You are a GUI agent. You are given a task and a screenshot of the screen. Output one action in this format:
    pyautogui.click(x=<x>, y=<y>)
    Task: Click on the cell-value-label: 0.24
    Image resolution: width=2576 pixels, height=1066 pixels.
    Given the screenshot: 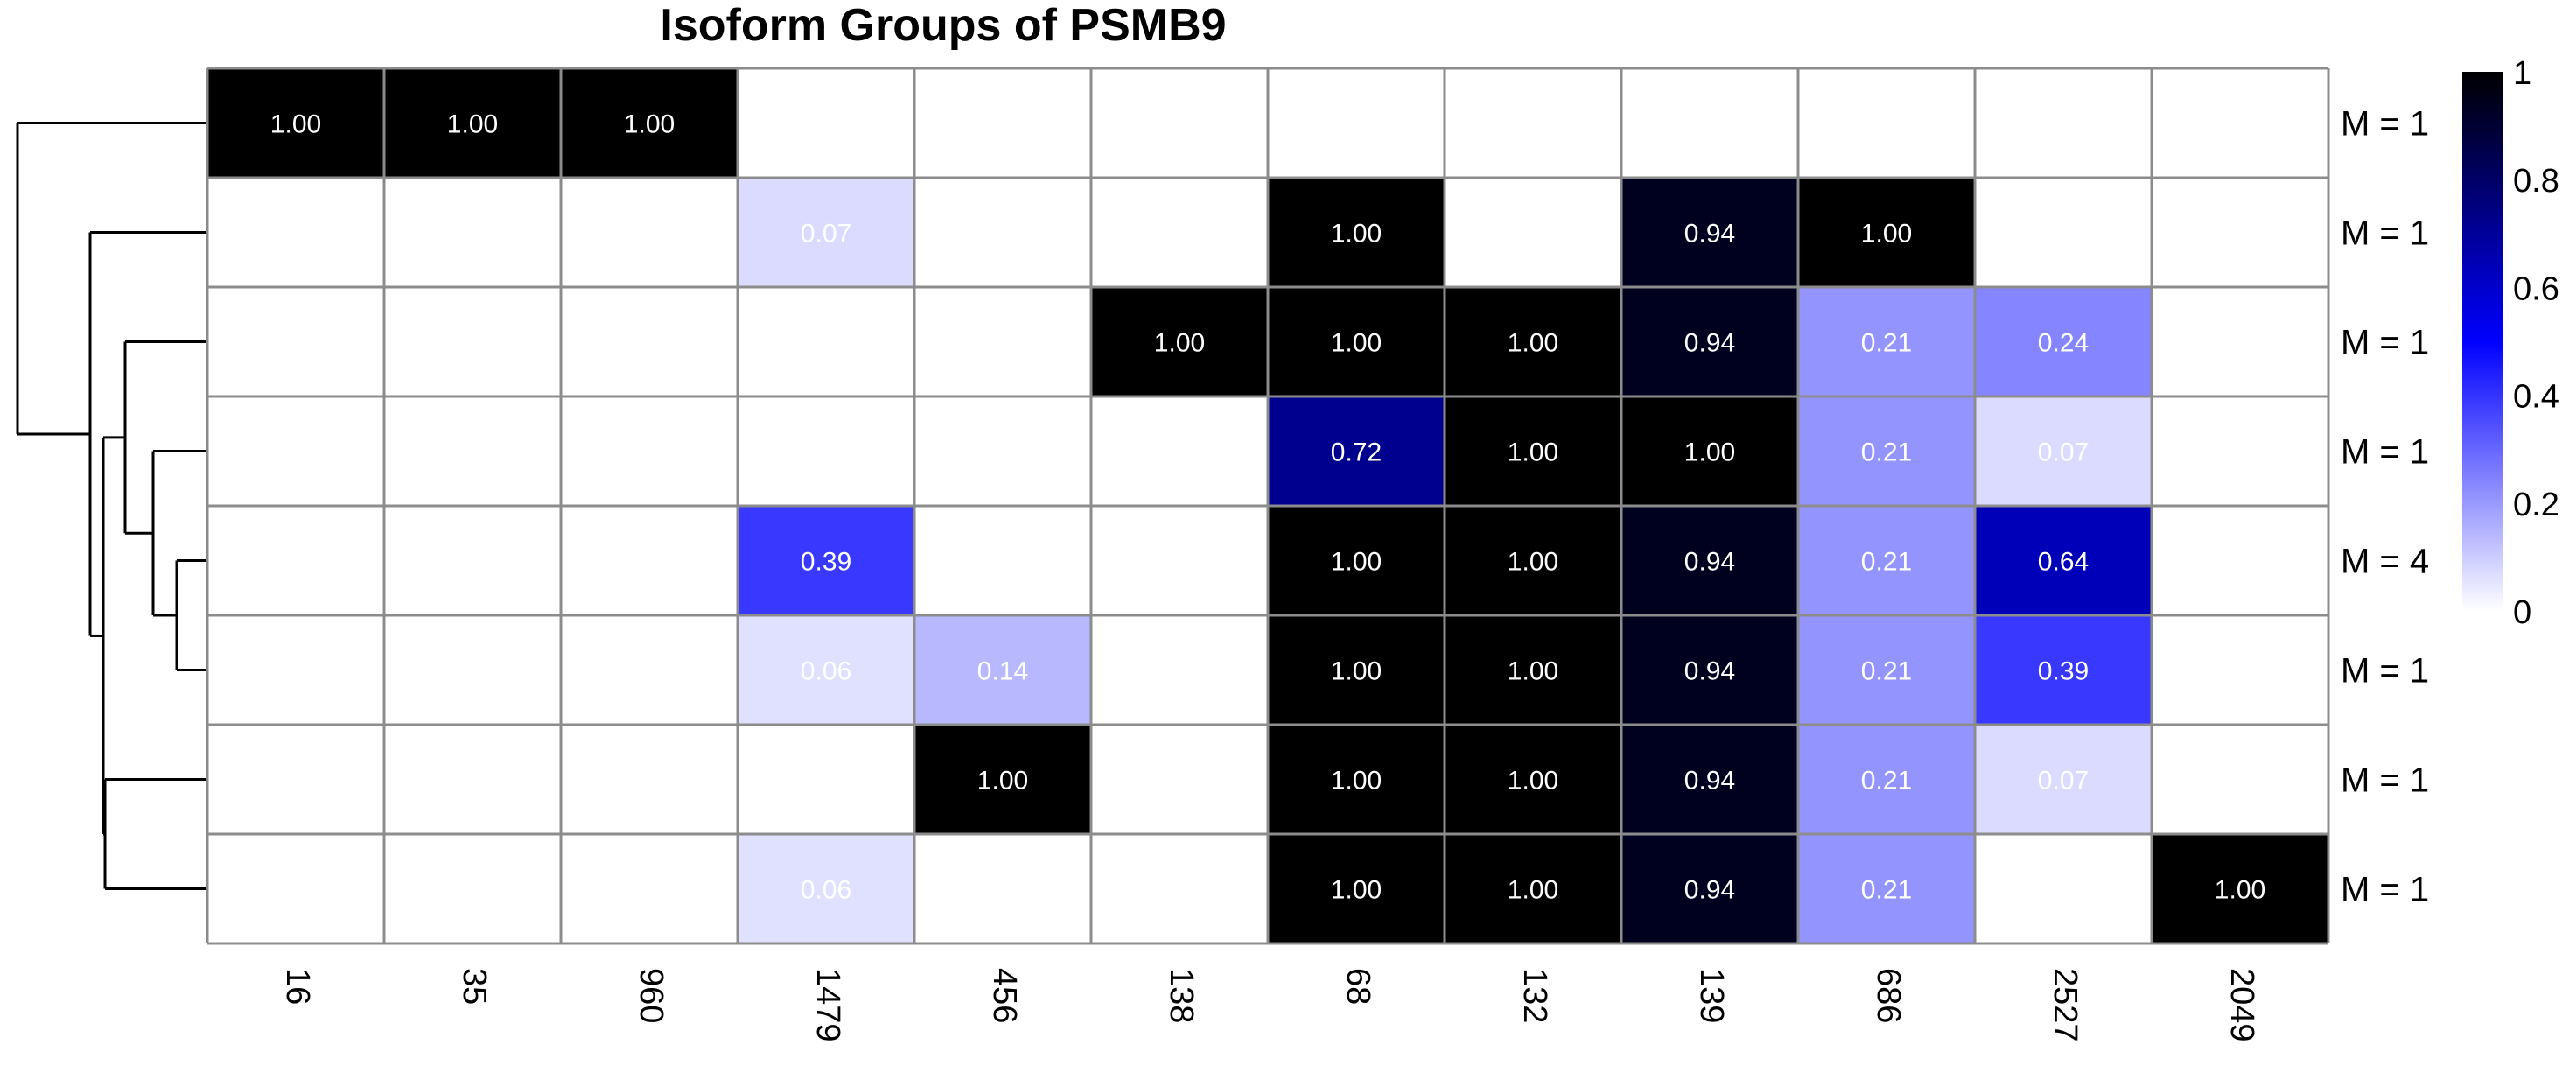 What is the action you would take?
    pyautogui.click(x=2063, y=343)
    